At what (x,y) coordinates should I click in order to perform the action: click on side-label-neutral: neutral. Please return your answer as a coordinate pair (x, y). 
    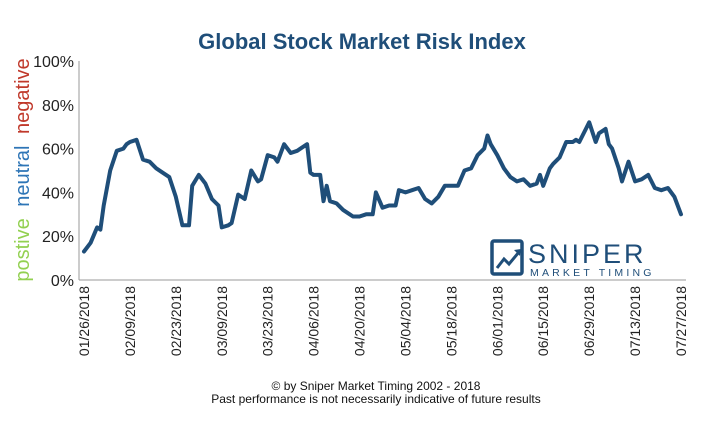
    Looking at the image, I should click on (23, 176).